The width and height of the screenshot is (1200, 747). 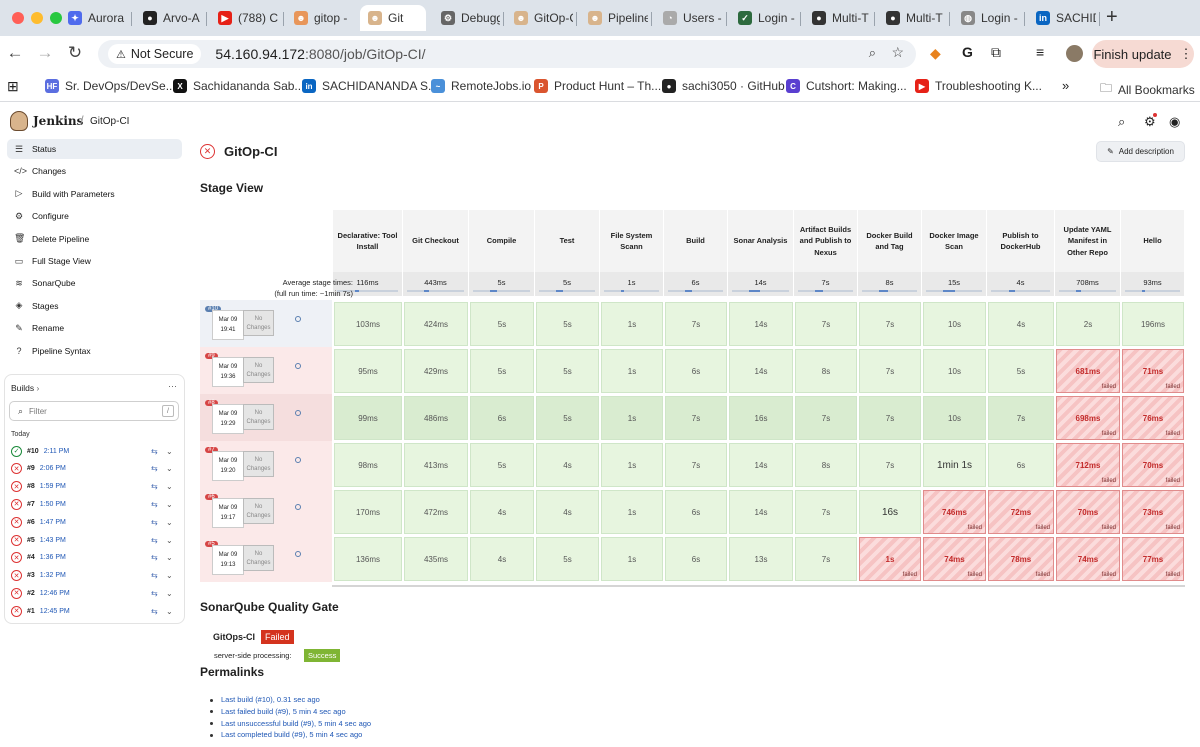 I want to click on run-number-badge: #9, so click(x=211, y=356).